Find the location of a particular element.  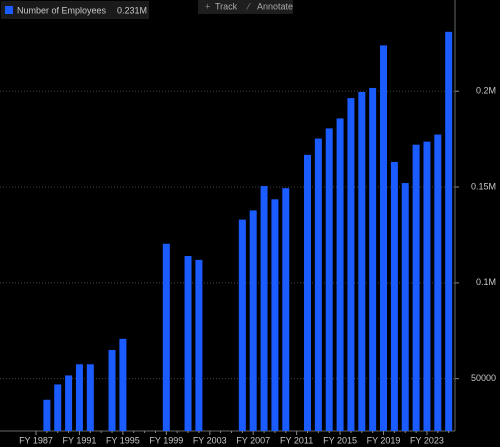

legend-value: 0.231M is located at coordinates (132, 10).